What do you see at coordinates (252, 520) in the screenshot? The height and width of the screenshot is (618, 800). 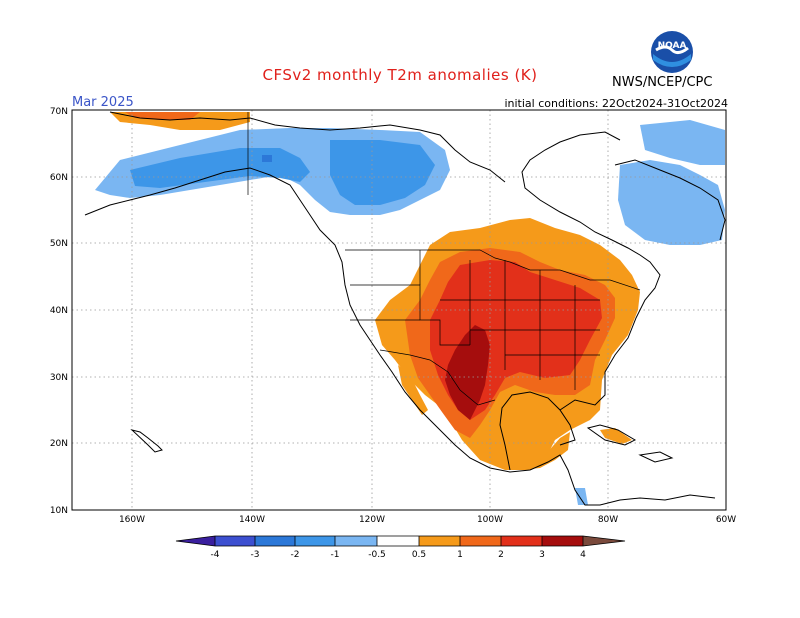 I see `lon-label-140w: 140W` at bounding box center [252, 520].